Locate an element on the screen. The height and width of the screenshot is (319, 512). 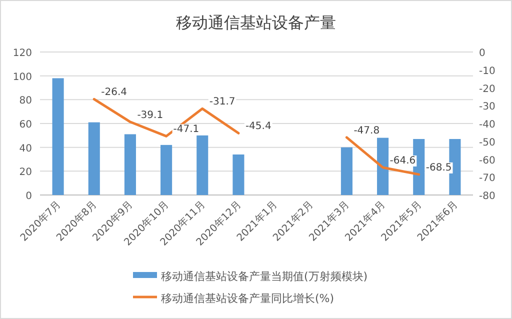
data-label: -26.4 is located at coordinates (114, 92).